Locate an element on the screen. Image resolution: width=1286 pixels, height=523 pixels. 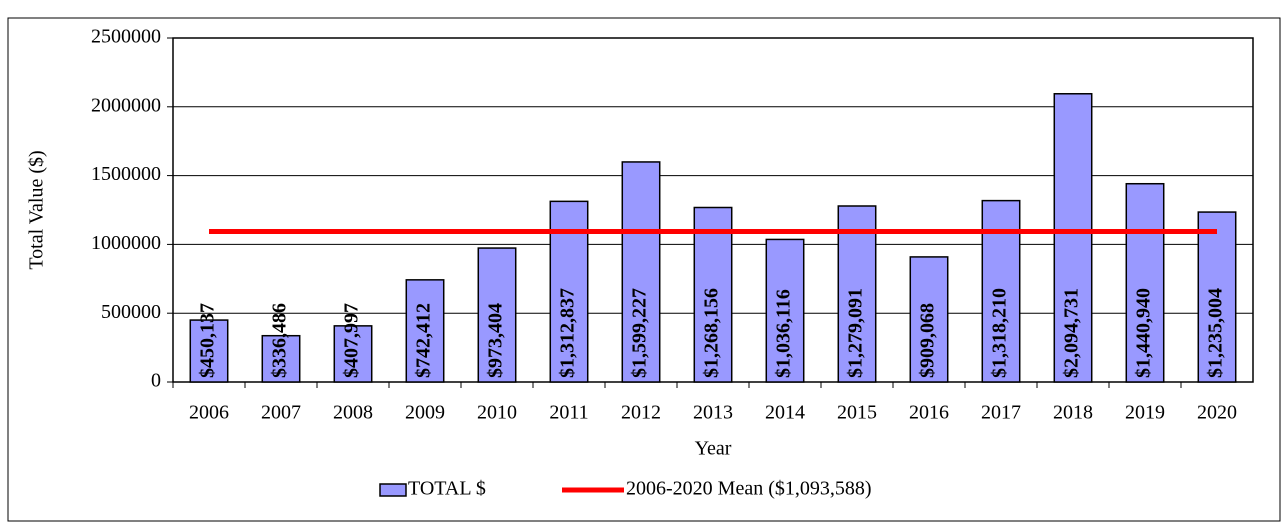
x-tick-label: 2012 is located at coordinates (641, 413).